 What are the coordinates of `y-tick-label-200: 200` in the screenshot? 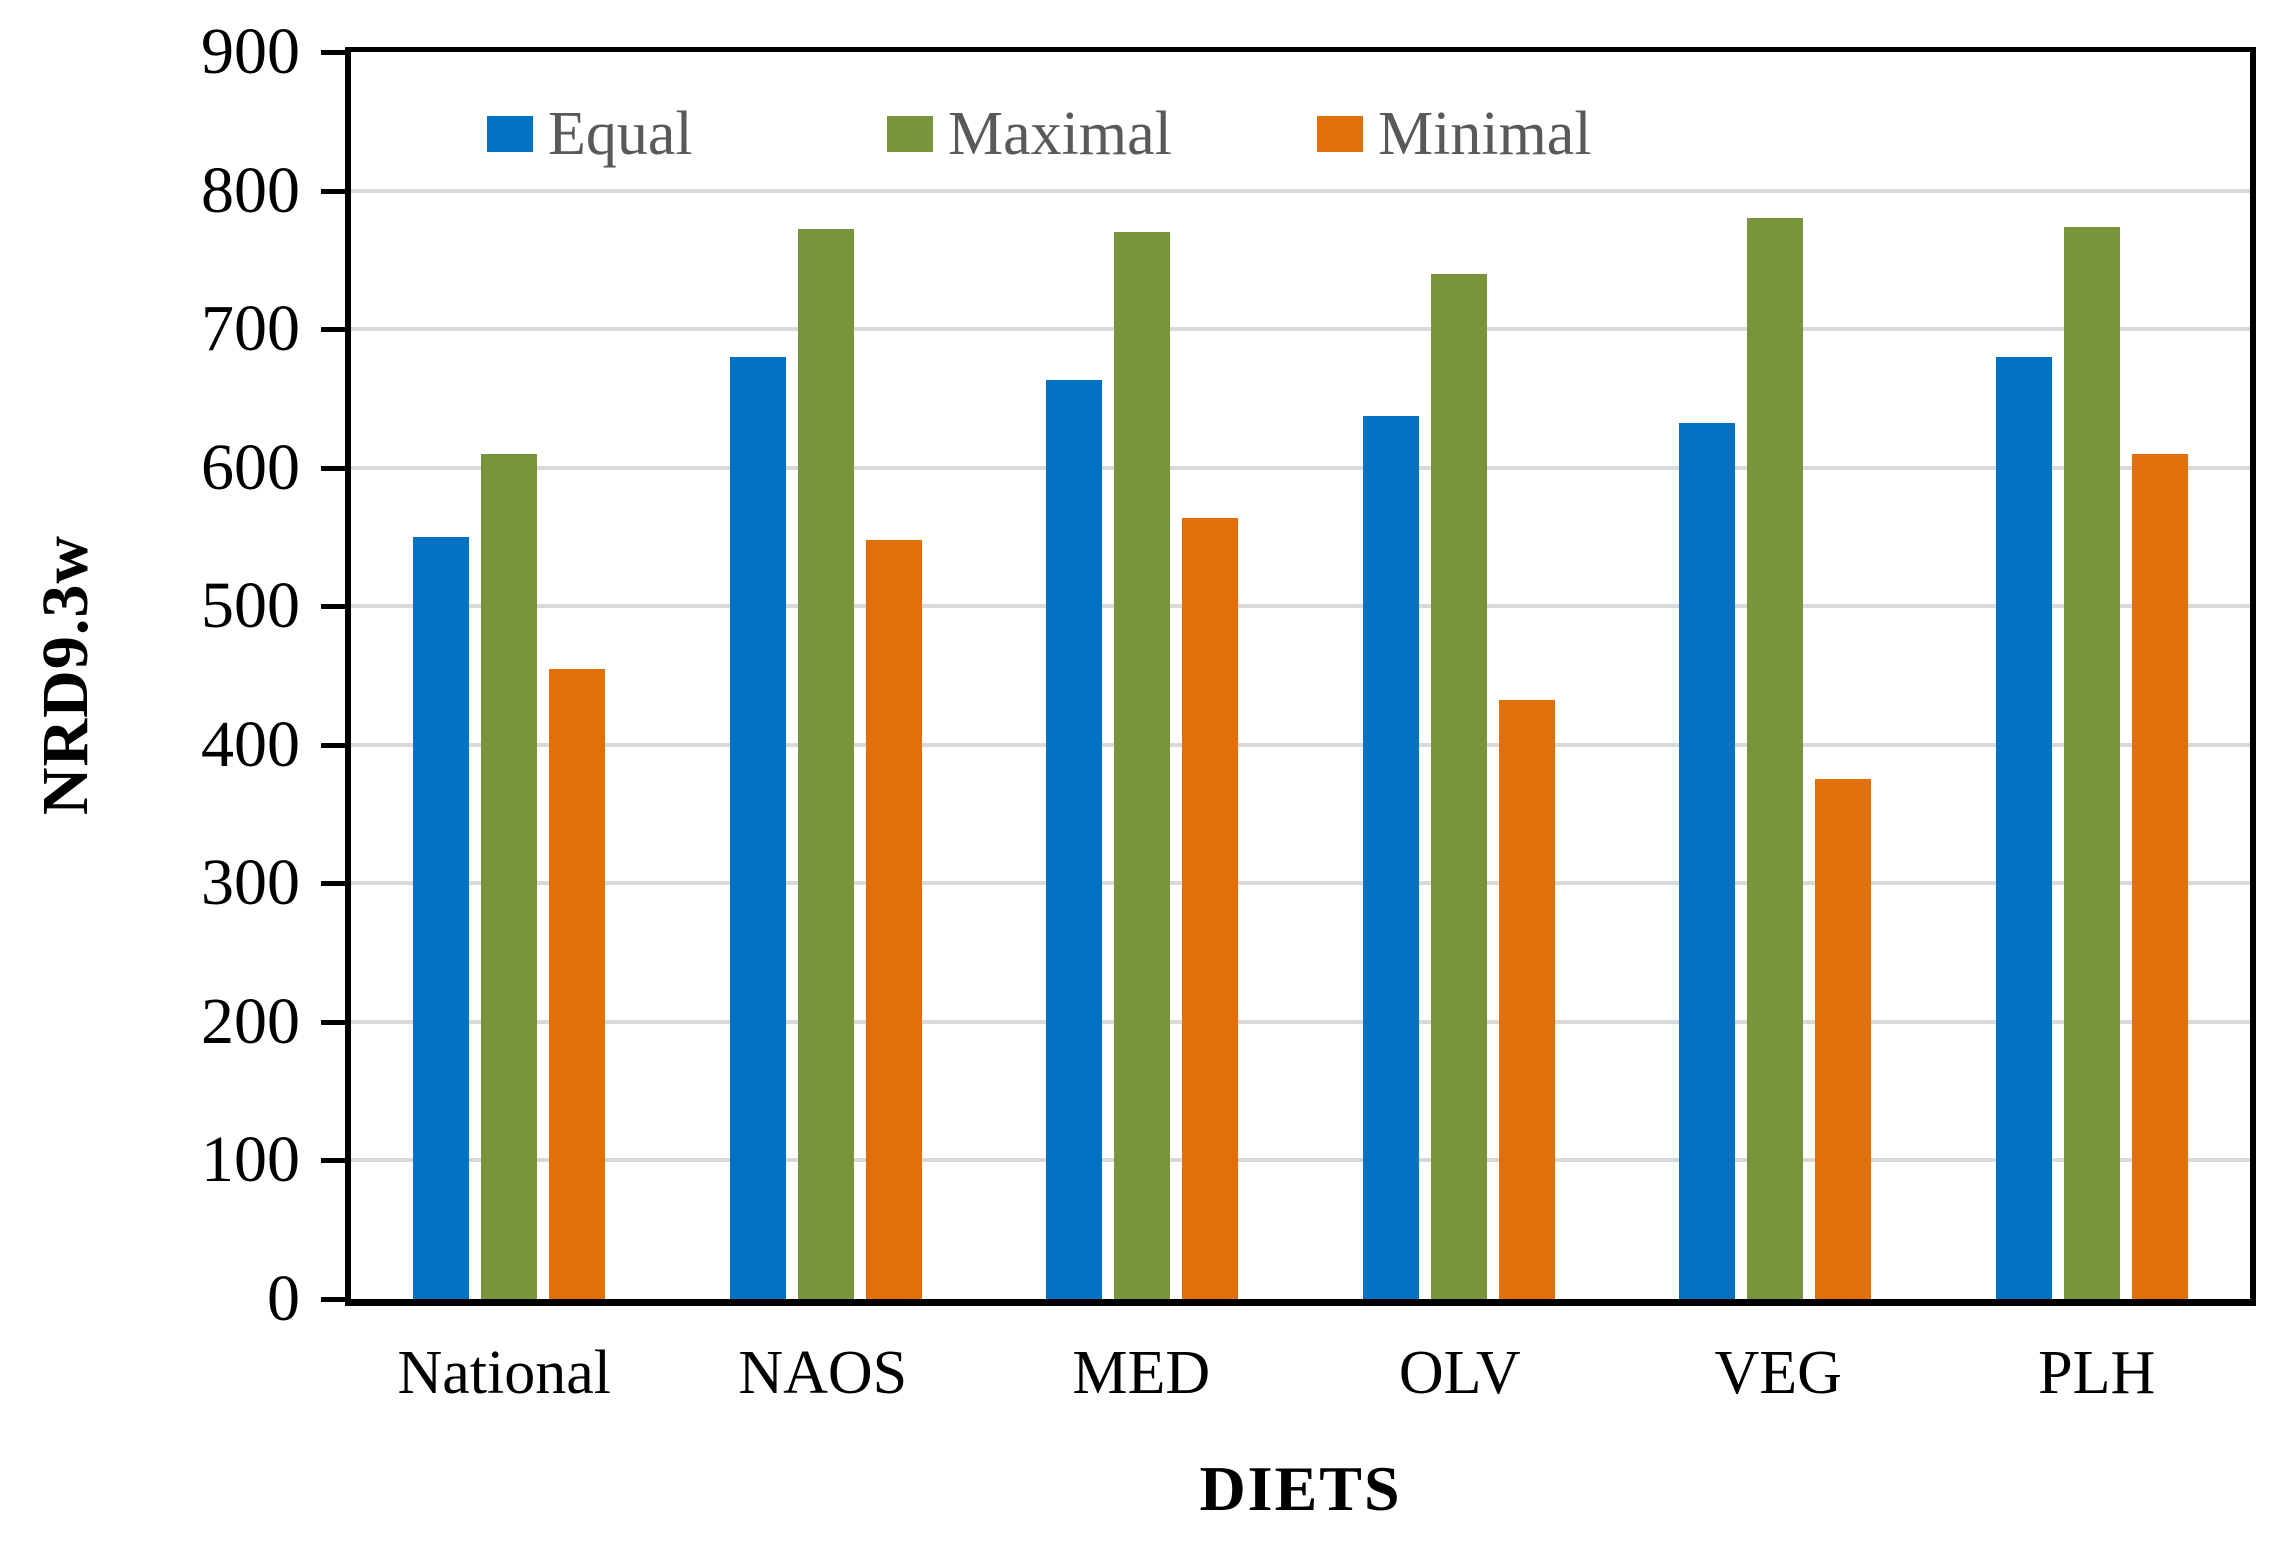 It's located at (250, 1021).